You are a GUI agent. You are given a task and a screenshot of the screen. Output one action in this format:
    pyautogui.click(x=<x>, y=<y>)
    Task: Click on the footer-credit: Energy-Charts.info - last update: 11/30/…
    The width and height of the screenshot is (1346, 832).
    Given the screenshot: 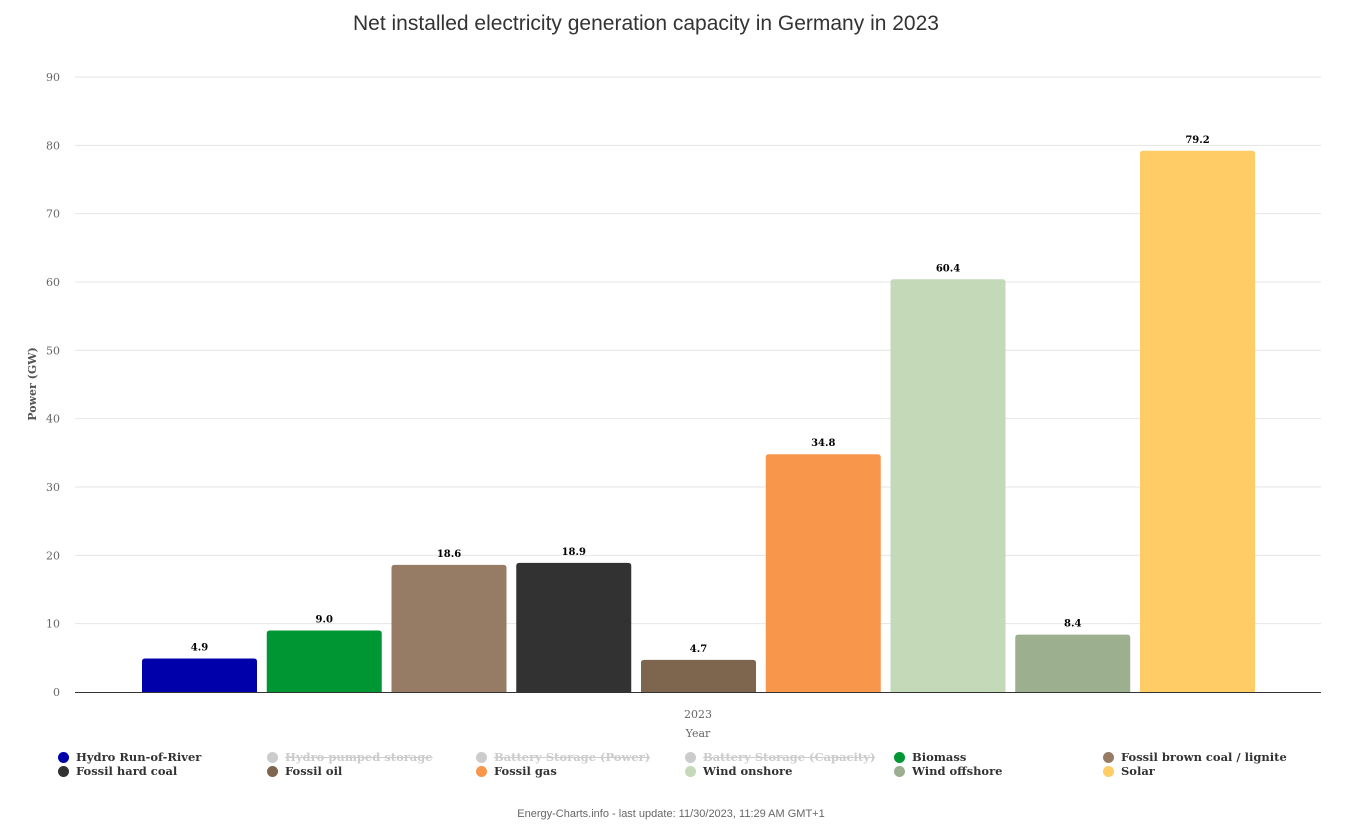 What is the action you would take?
    pyautogui.click(x=671, y=814)
    